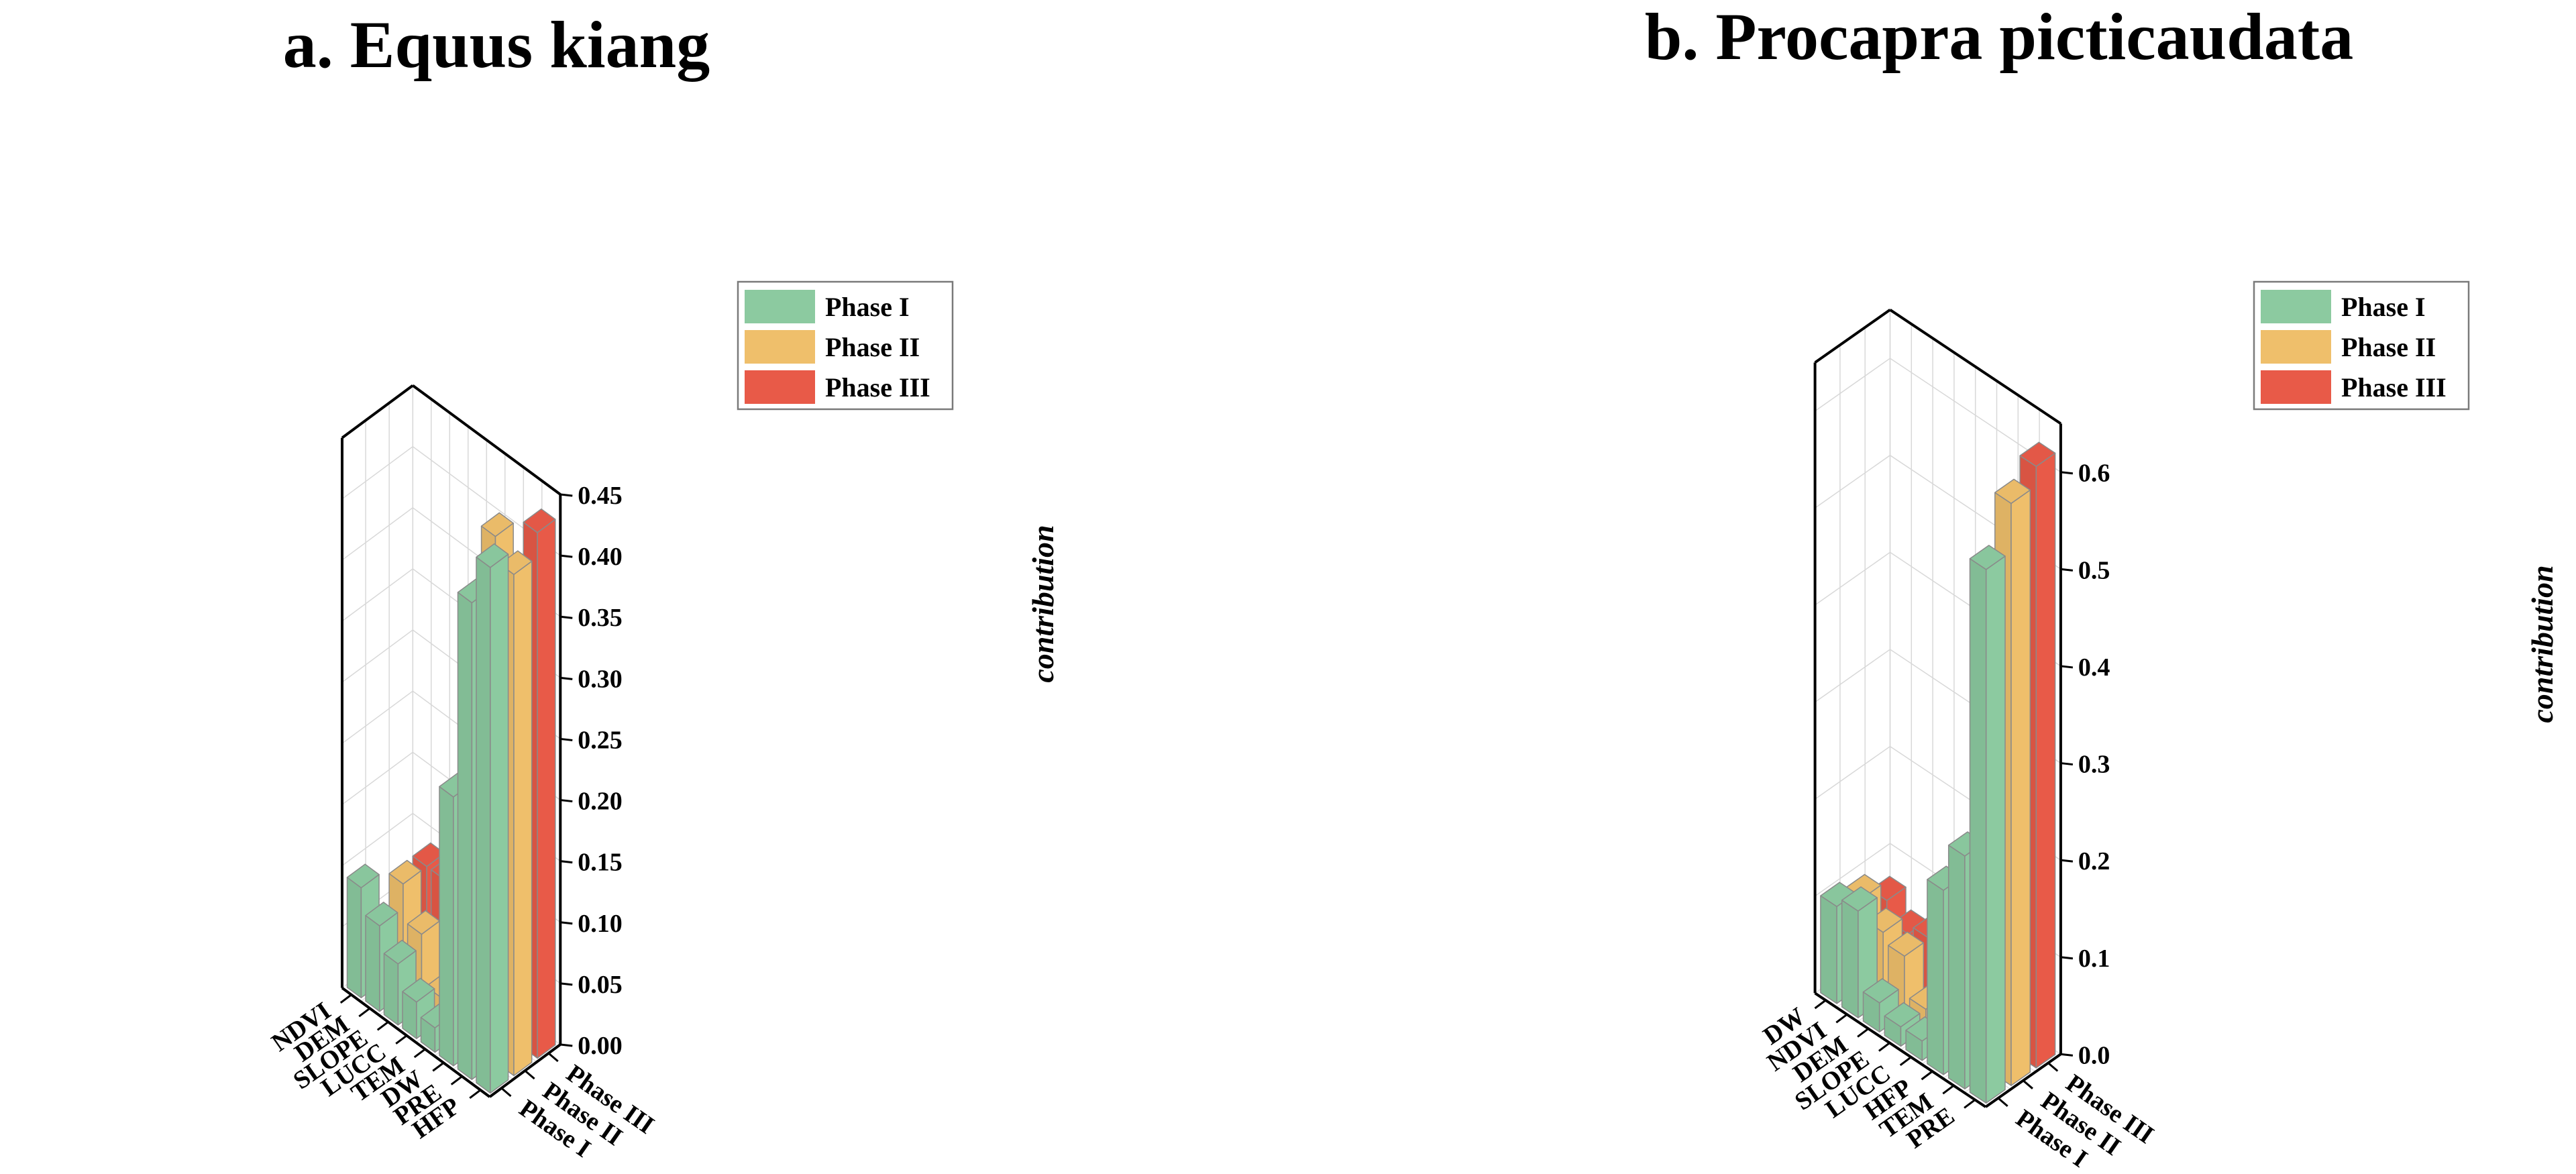 Image resolution: width=2576 pixels, height=1174 pixels. I want to click on y-tick-label: 0.35, so click(600, 618).